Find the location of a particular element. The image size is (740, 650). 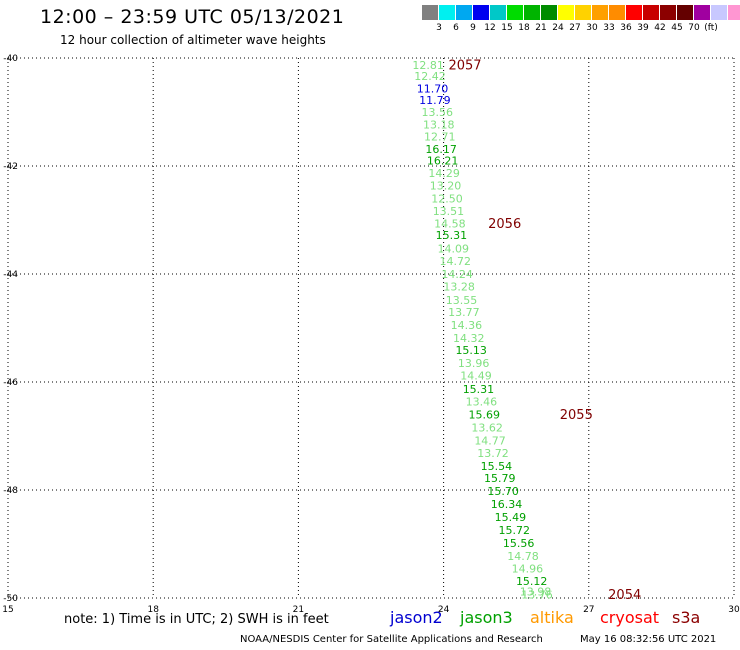

wave-height-label: 13.76 is located at coordinates (537, 594).